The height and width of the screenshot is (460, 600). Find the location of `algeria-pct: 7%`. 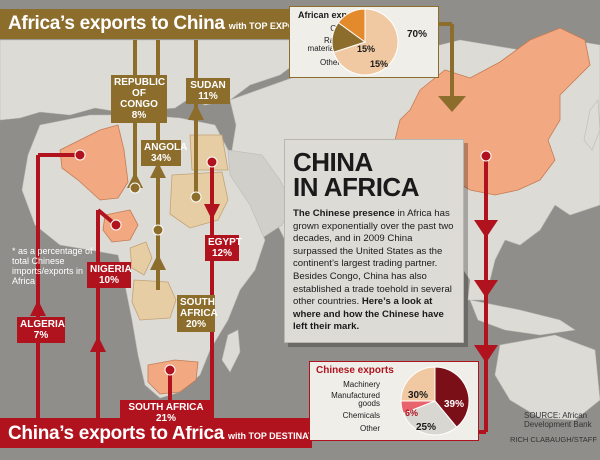

algeria-pct: 7% is located at coordinates (41, 335).